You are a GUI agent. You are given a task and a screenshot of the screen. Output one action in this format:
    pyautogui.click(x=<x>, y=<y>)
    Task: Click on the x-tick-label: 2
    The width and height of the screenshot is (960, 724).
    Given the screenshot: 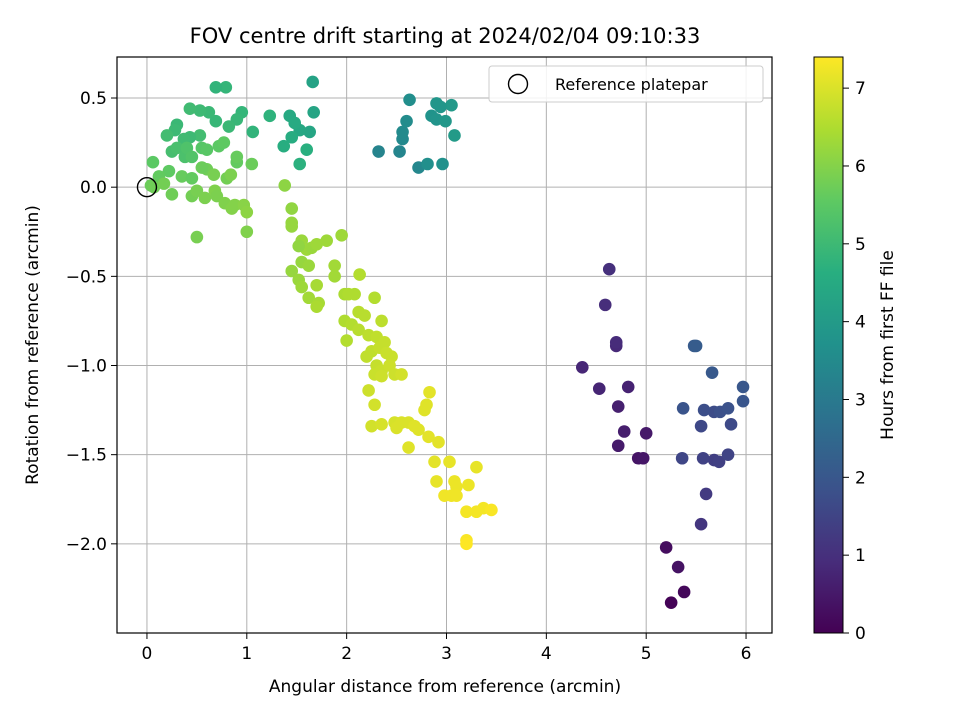 What is the action you would take?
    pyautogui.click(x=346, y=654)
    